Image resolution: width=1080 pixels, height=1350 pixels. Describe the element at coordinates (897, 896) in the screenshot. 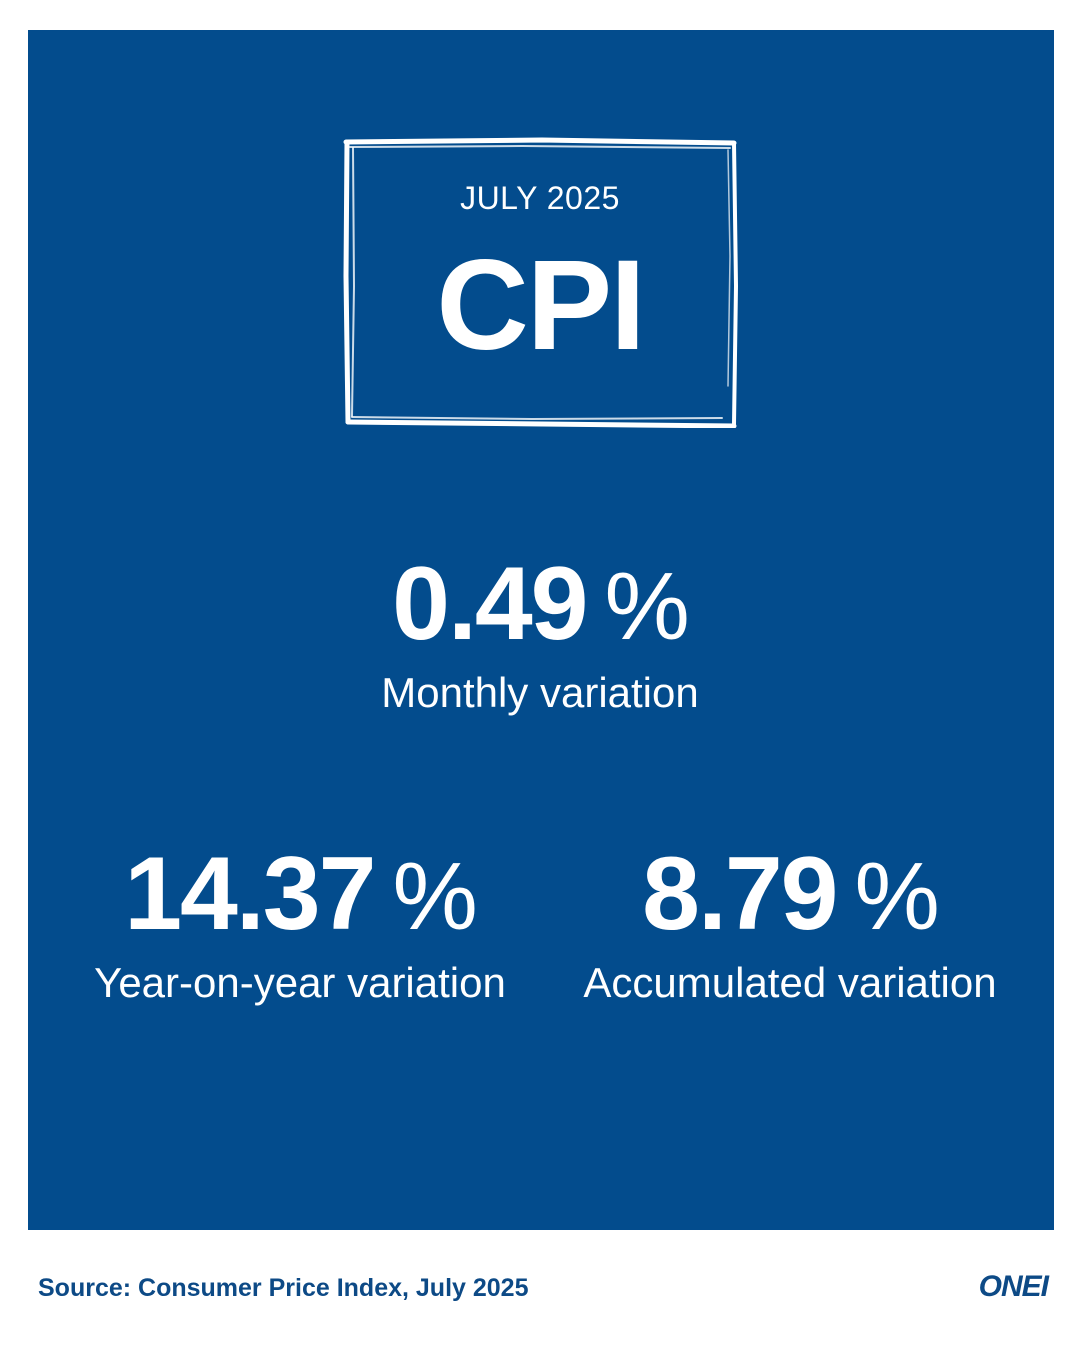

I see `accumulated-unit: %` at that location.